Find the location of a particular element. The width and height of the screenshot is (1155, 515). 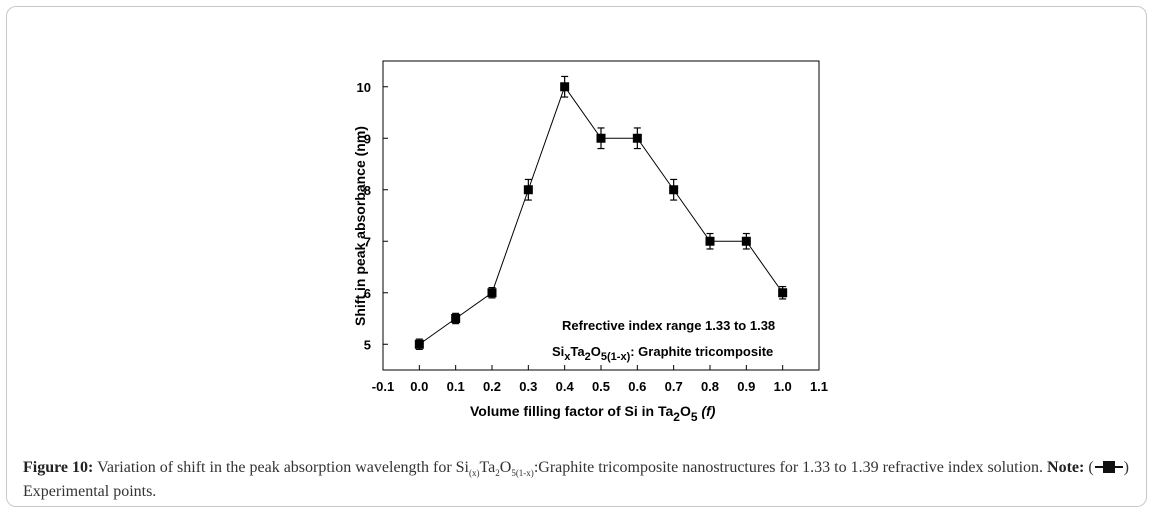

x-tick-label: 0.8 is located at coordinates (710, 386).